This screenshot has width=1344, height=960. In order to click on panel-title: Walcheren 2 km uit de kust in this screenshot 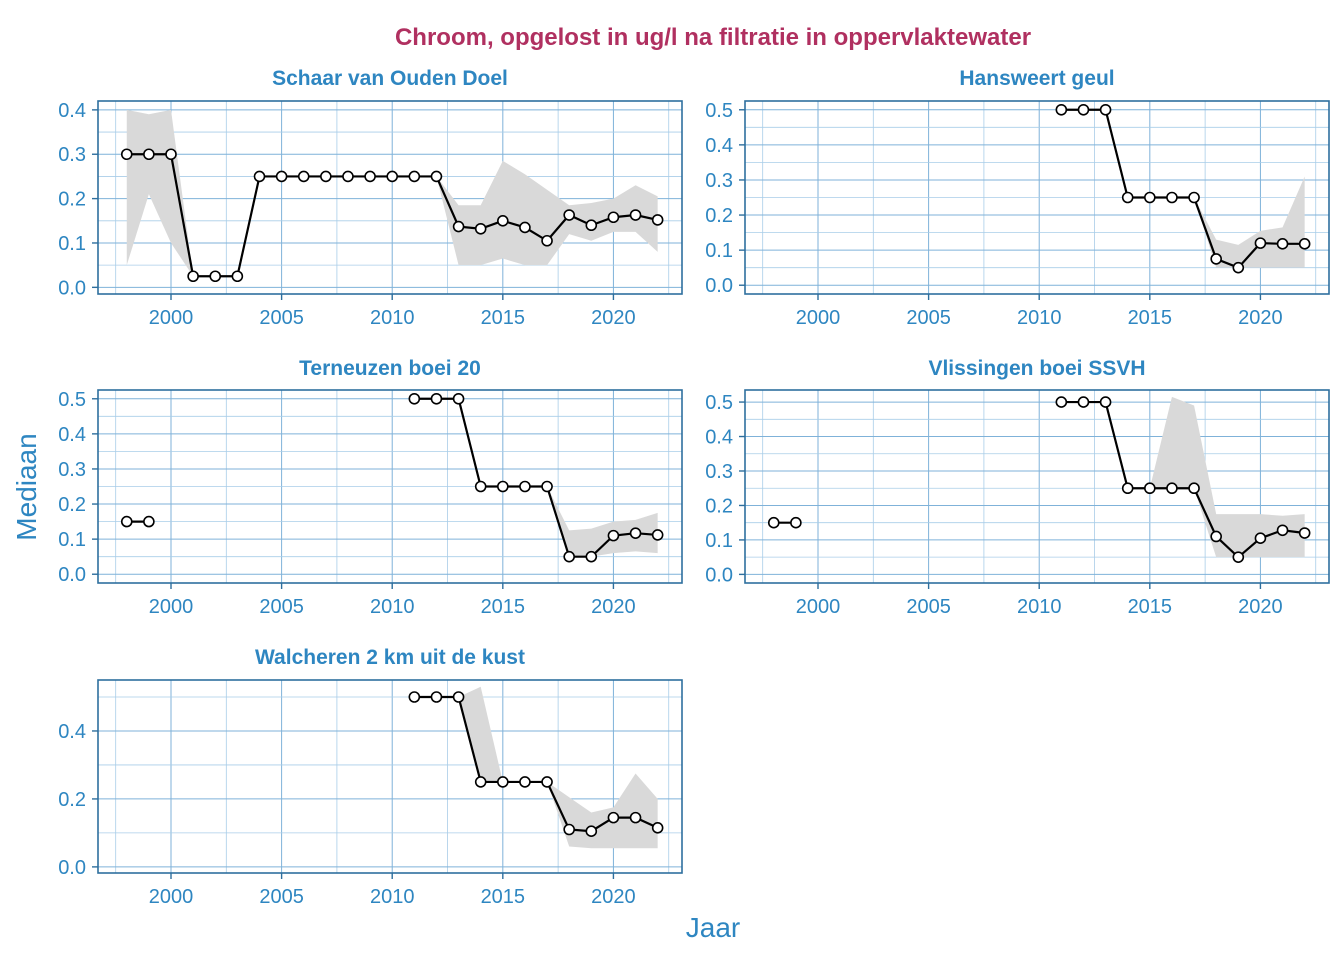, I will do `click(390, 657)`.